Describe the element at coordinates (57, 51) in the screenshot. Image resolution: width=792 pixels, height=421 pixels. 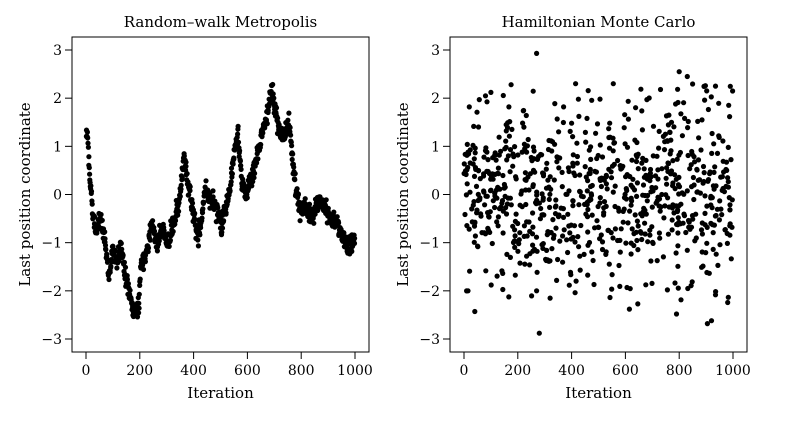
I see `y-tick-label: 3` at that location.